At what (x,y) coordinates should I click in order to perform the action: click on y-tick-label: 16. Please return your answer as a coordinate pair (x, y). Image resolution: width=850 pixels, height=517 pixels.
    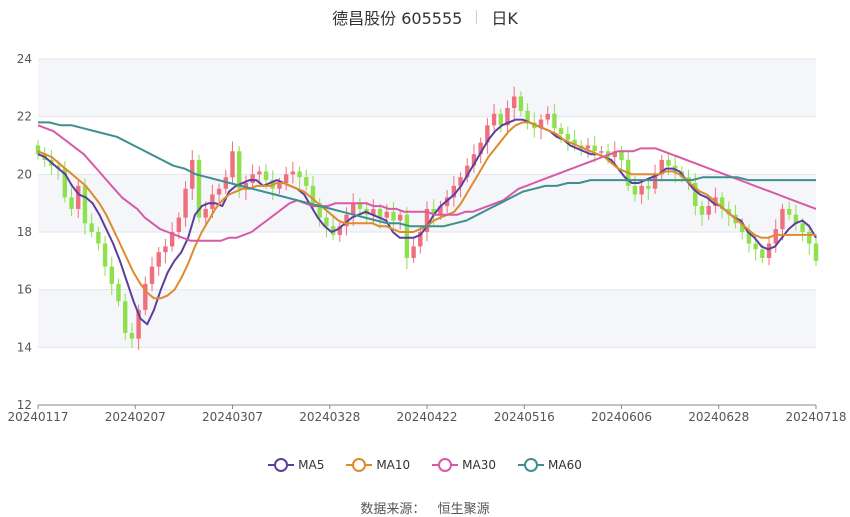
    Looking at the image, I should click on (24, 290).